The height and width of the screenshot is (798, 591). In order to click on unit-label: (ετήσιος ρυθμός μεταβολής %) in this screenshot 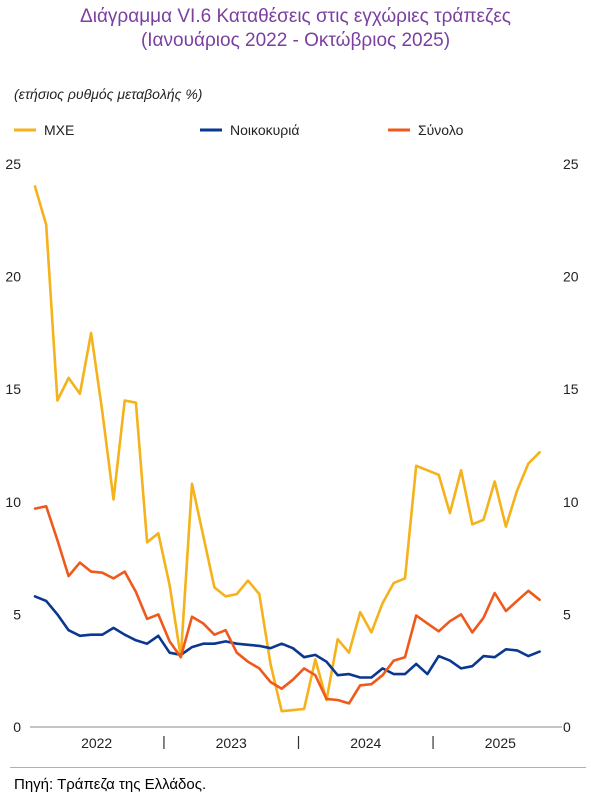, I will do `click(108, 94)`.